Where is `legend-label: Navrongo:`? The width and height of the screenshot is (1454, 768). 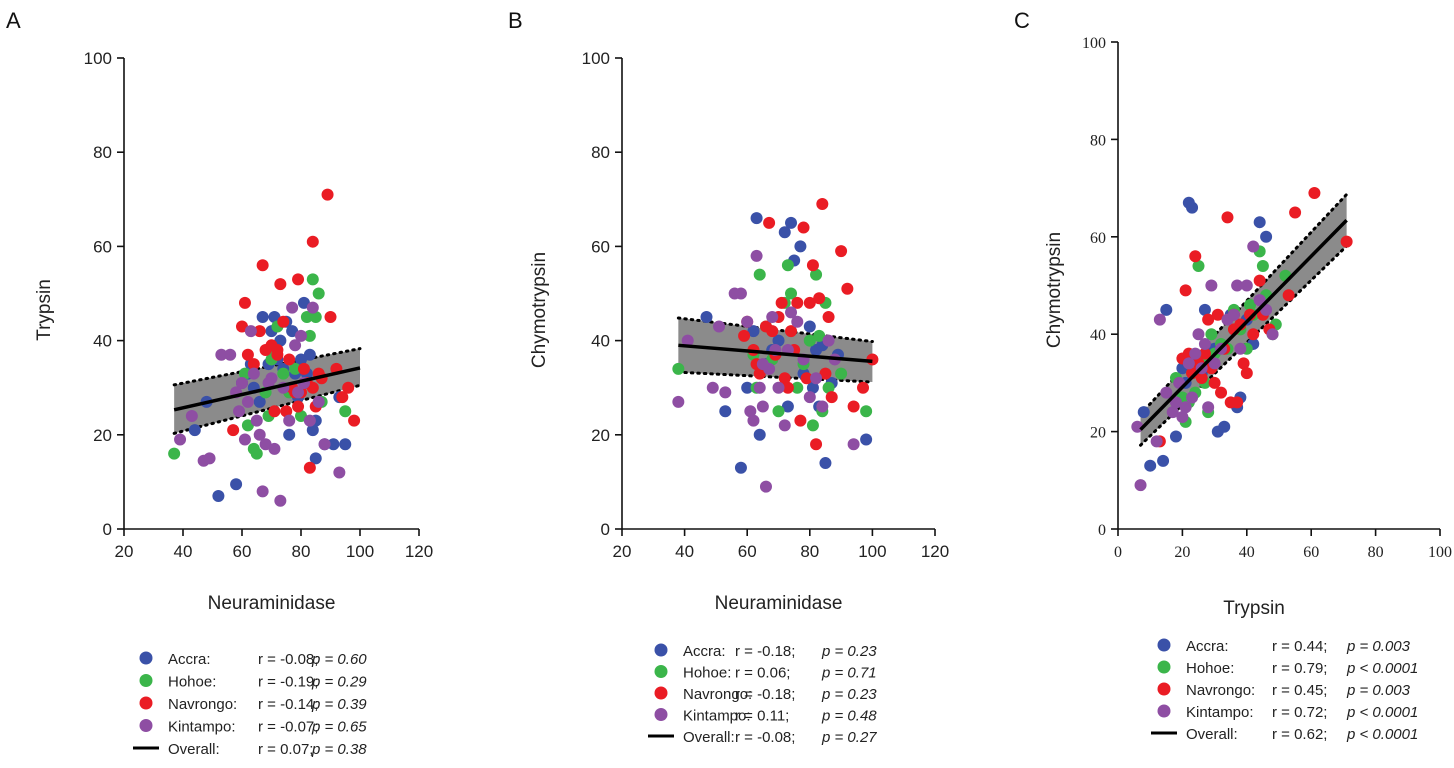
legend-label: Navrongo: is located at coordinates (717, 694).